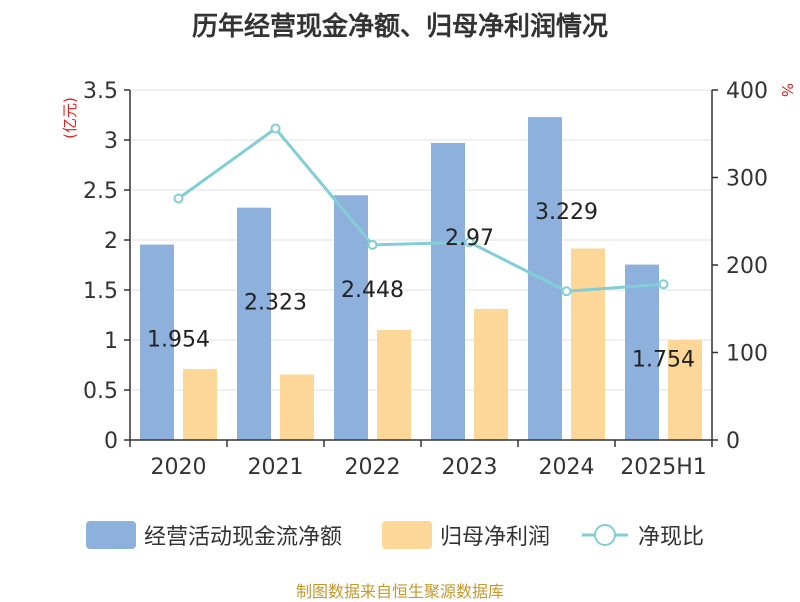  What do you see at coordinates (100, 291) in the screenshot?
I see `left-axis-tick-label: 1.5` at bounding box center [100, 291].